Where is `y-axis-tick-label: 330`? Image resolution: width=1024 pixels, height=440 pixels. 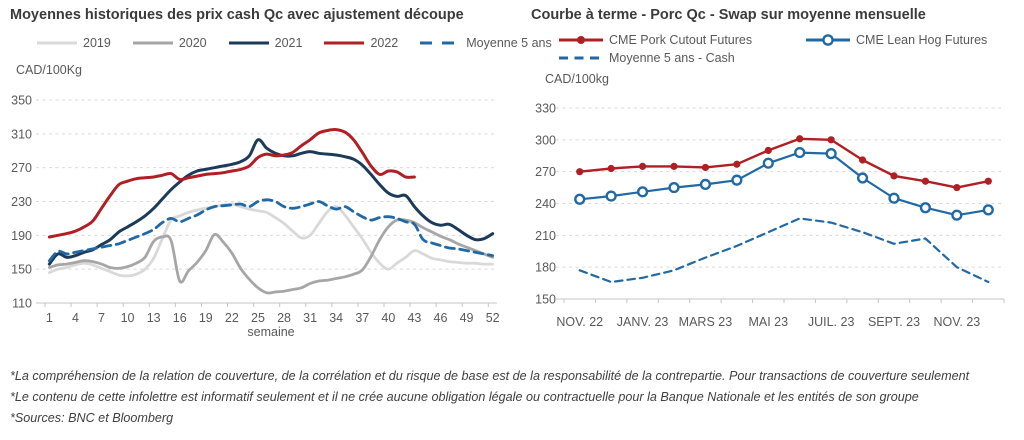 y-axis-tick-label: 330 is located at coordinates (545, 109).